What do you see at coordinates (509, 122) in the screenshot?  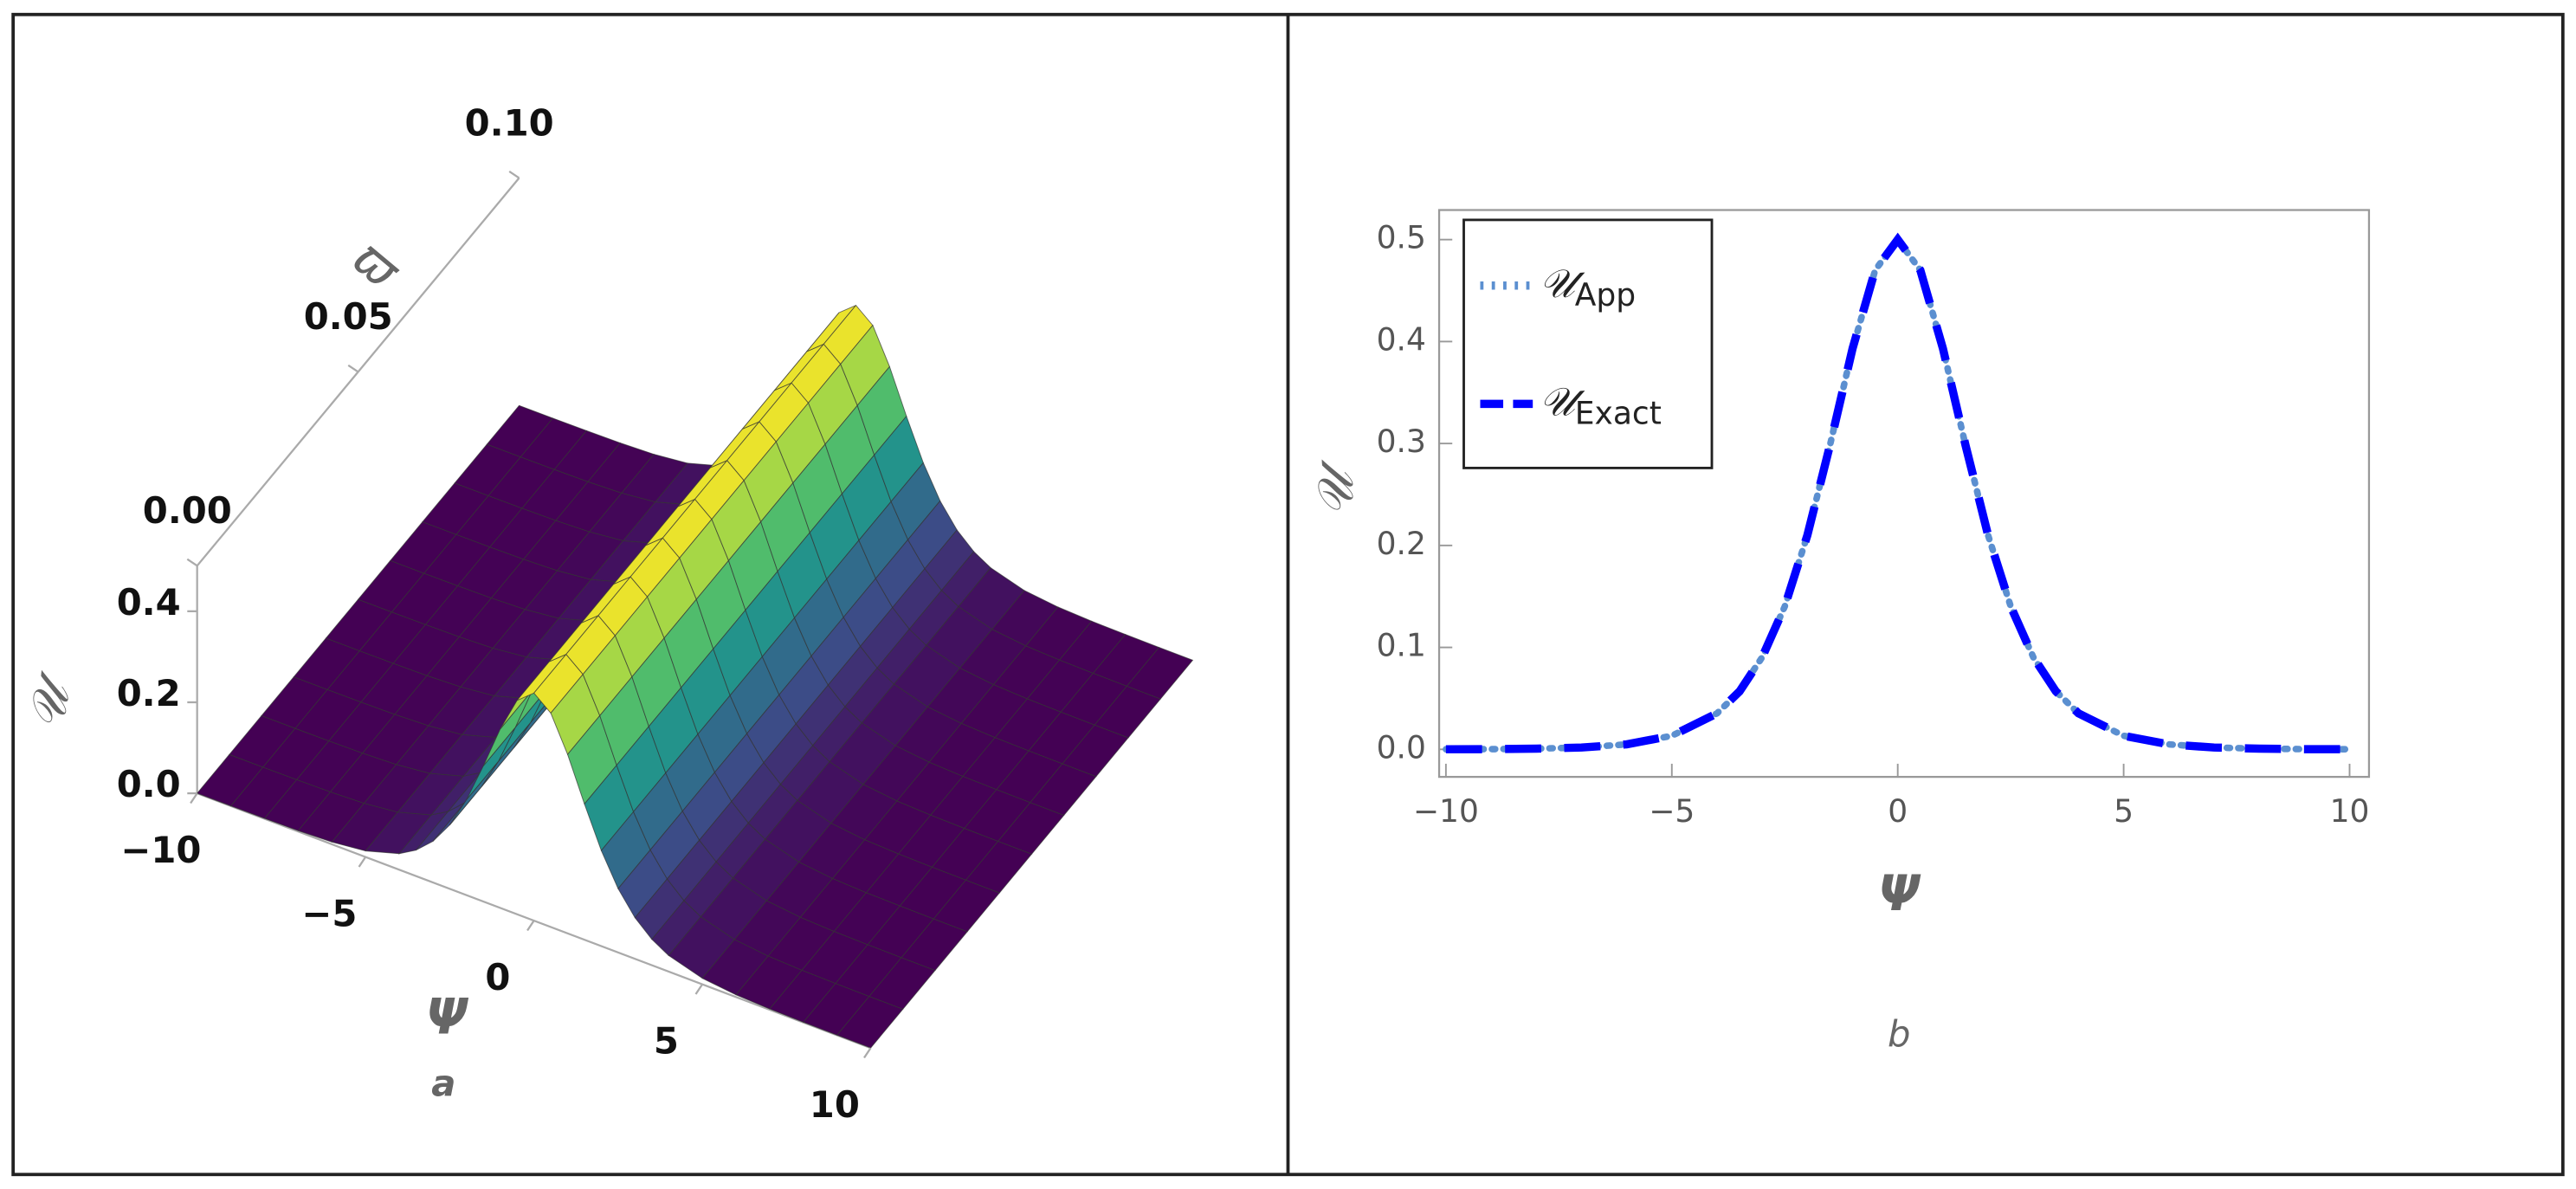 I see `y-tick-label: 0.10` at bounding box center [509, 122].